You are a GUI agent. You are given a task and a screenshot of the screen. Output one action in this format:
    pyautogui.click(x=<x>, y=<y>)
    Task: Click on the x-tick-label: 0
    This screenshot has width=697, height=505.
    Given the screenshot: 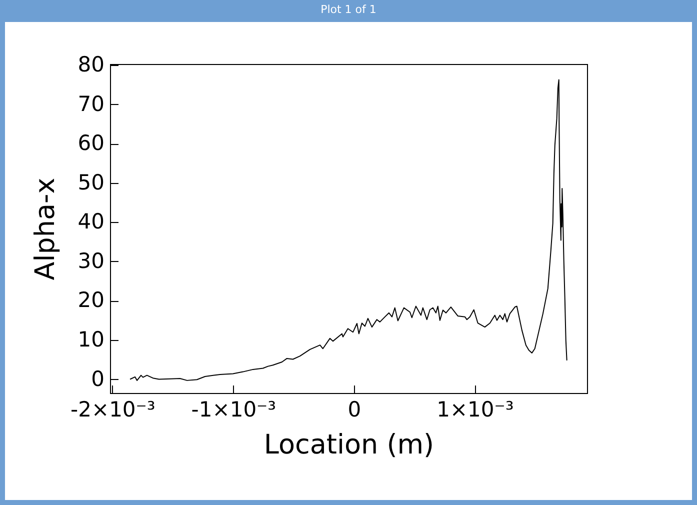 What is the action you would take?
    pyautogui.click(x=355, y=410)
    